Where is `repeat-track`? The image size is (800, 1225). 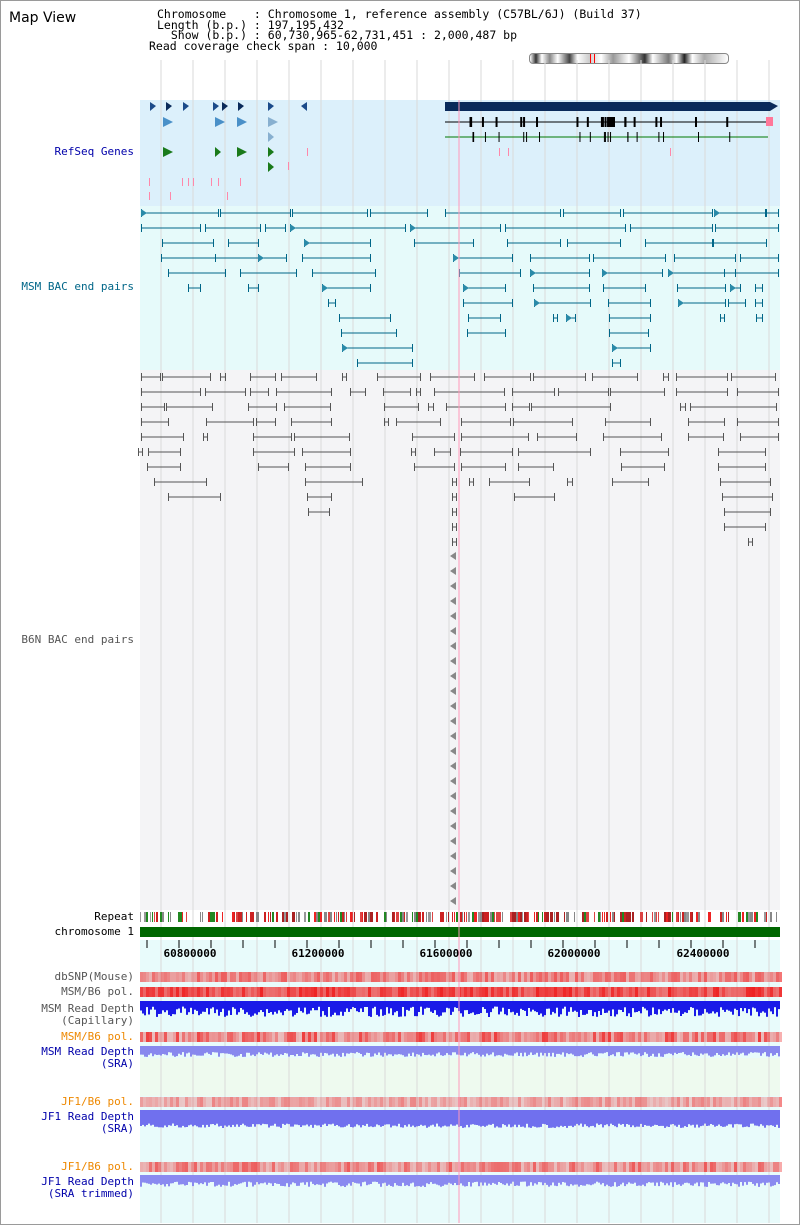 repeat-track is located at coordinates (458, 917).